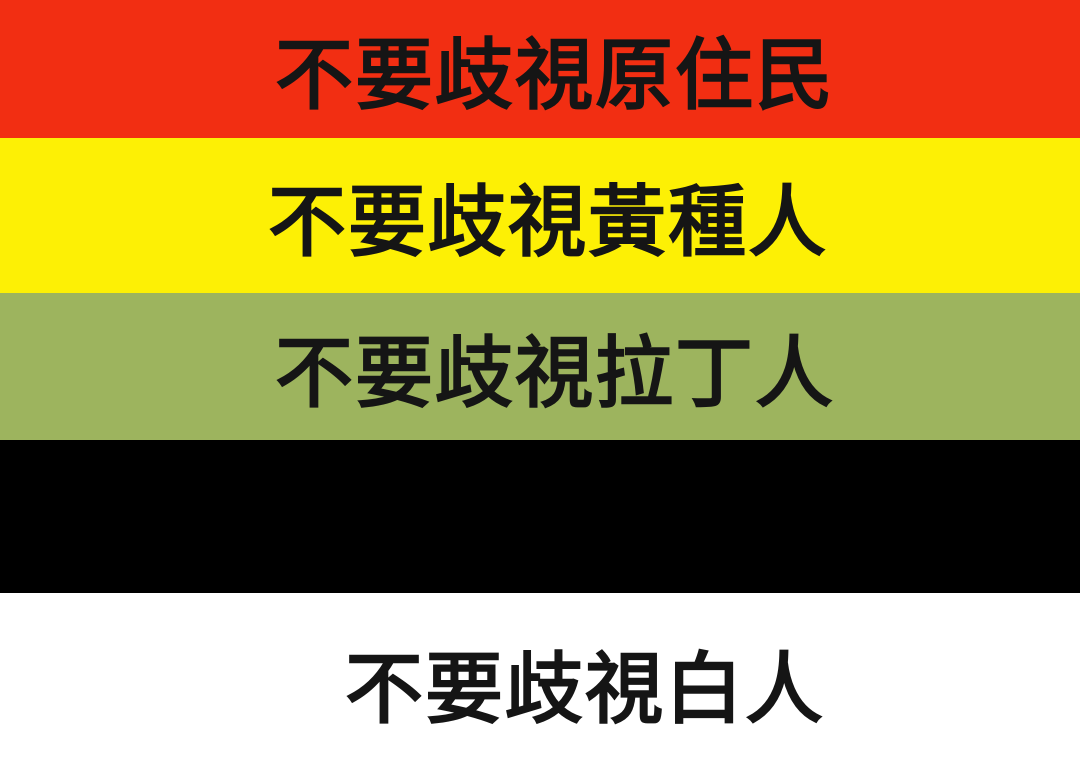 This screenshot has width=1080, height=766. What do you see at coordinates (555, 76) in the screenshot?
I see `red-band-text: 不要歧視原住民` at bounding box center [555, 76].